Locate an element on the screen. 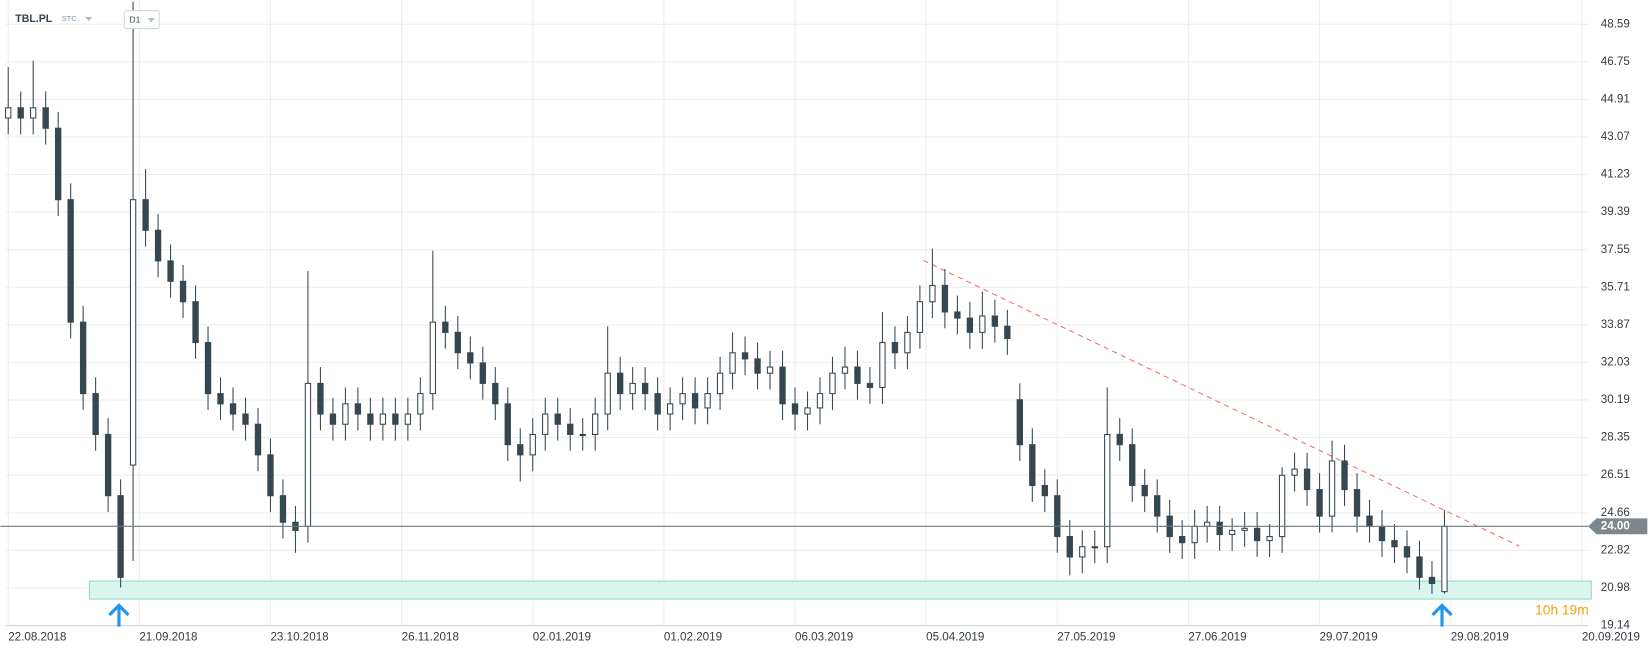 This screenshot has width=1652, height=652. y-tick-label: 28.35 is located at coordinates (1615, 437).